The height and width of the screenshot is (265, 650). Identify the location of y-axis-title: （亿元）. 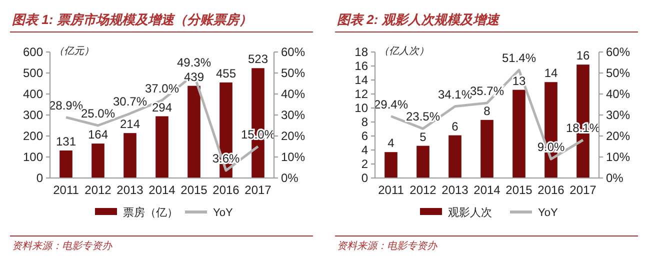
(74, 51).